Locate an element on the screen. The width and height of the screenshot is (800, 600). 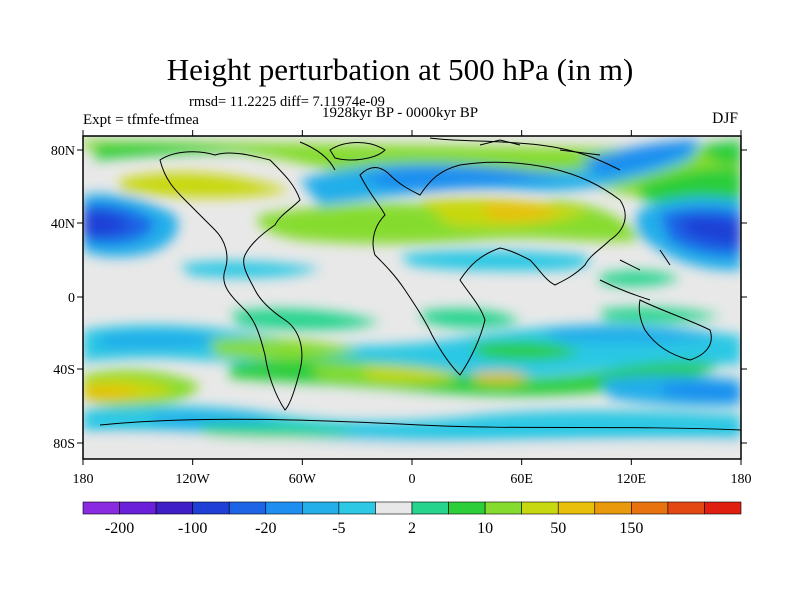
colorbar-label: 10 is located at coordinates (485, 528).